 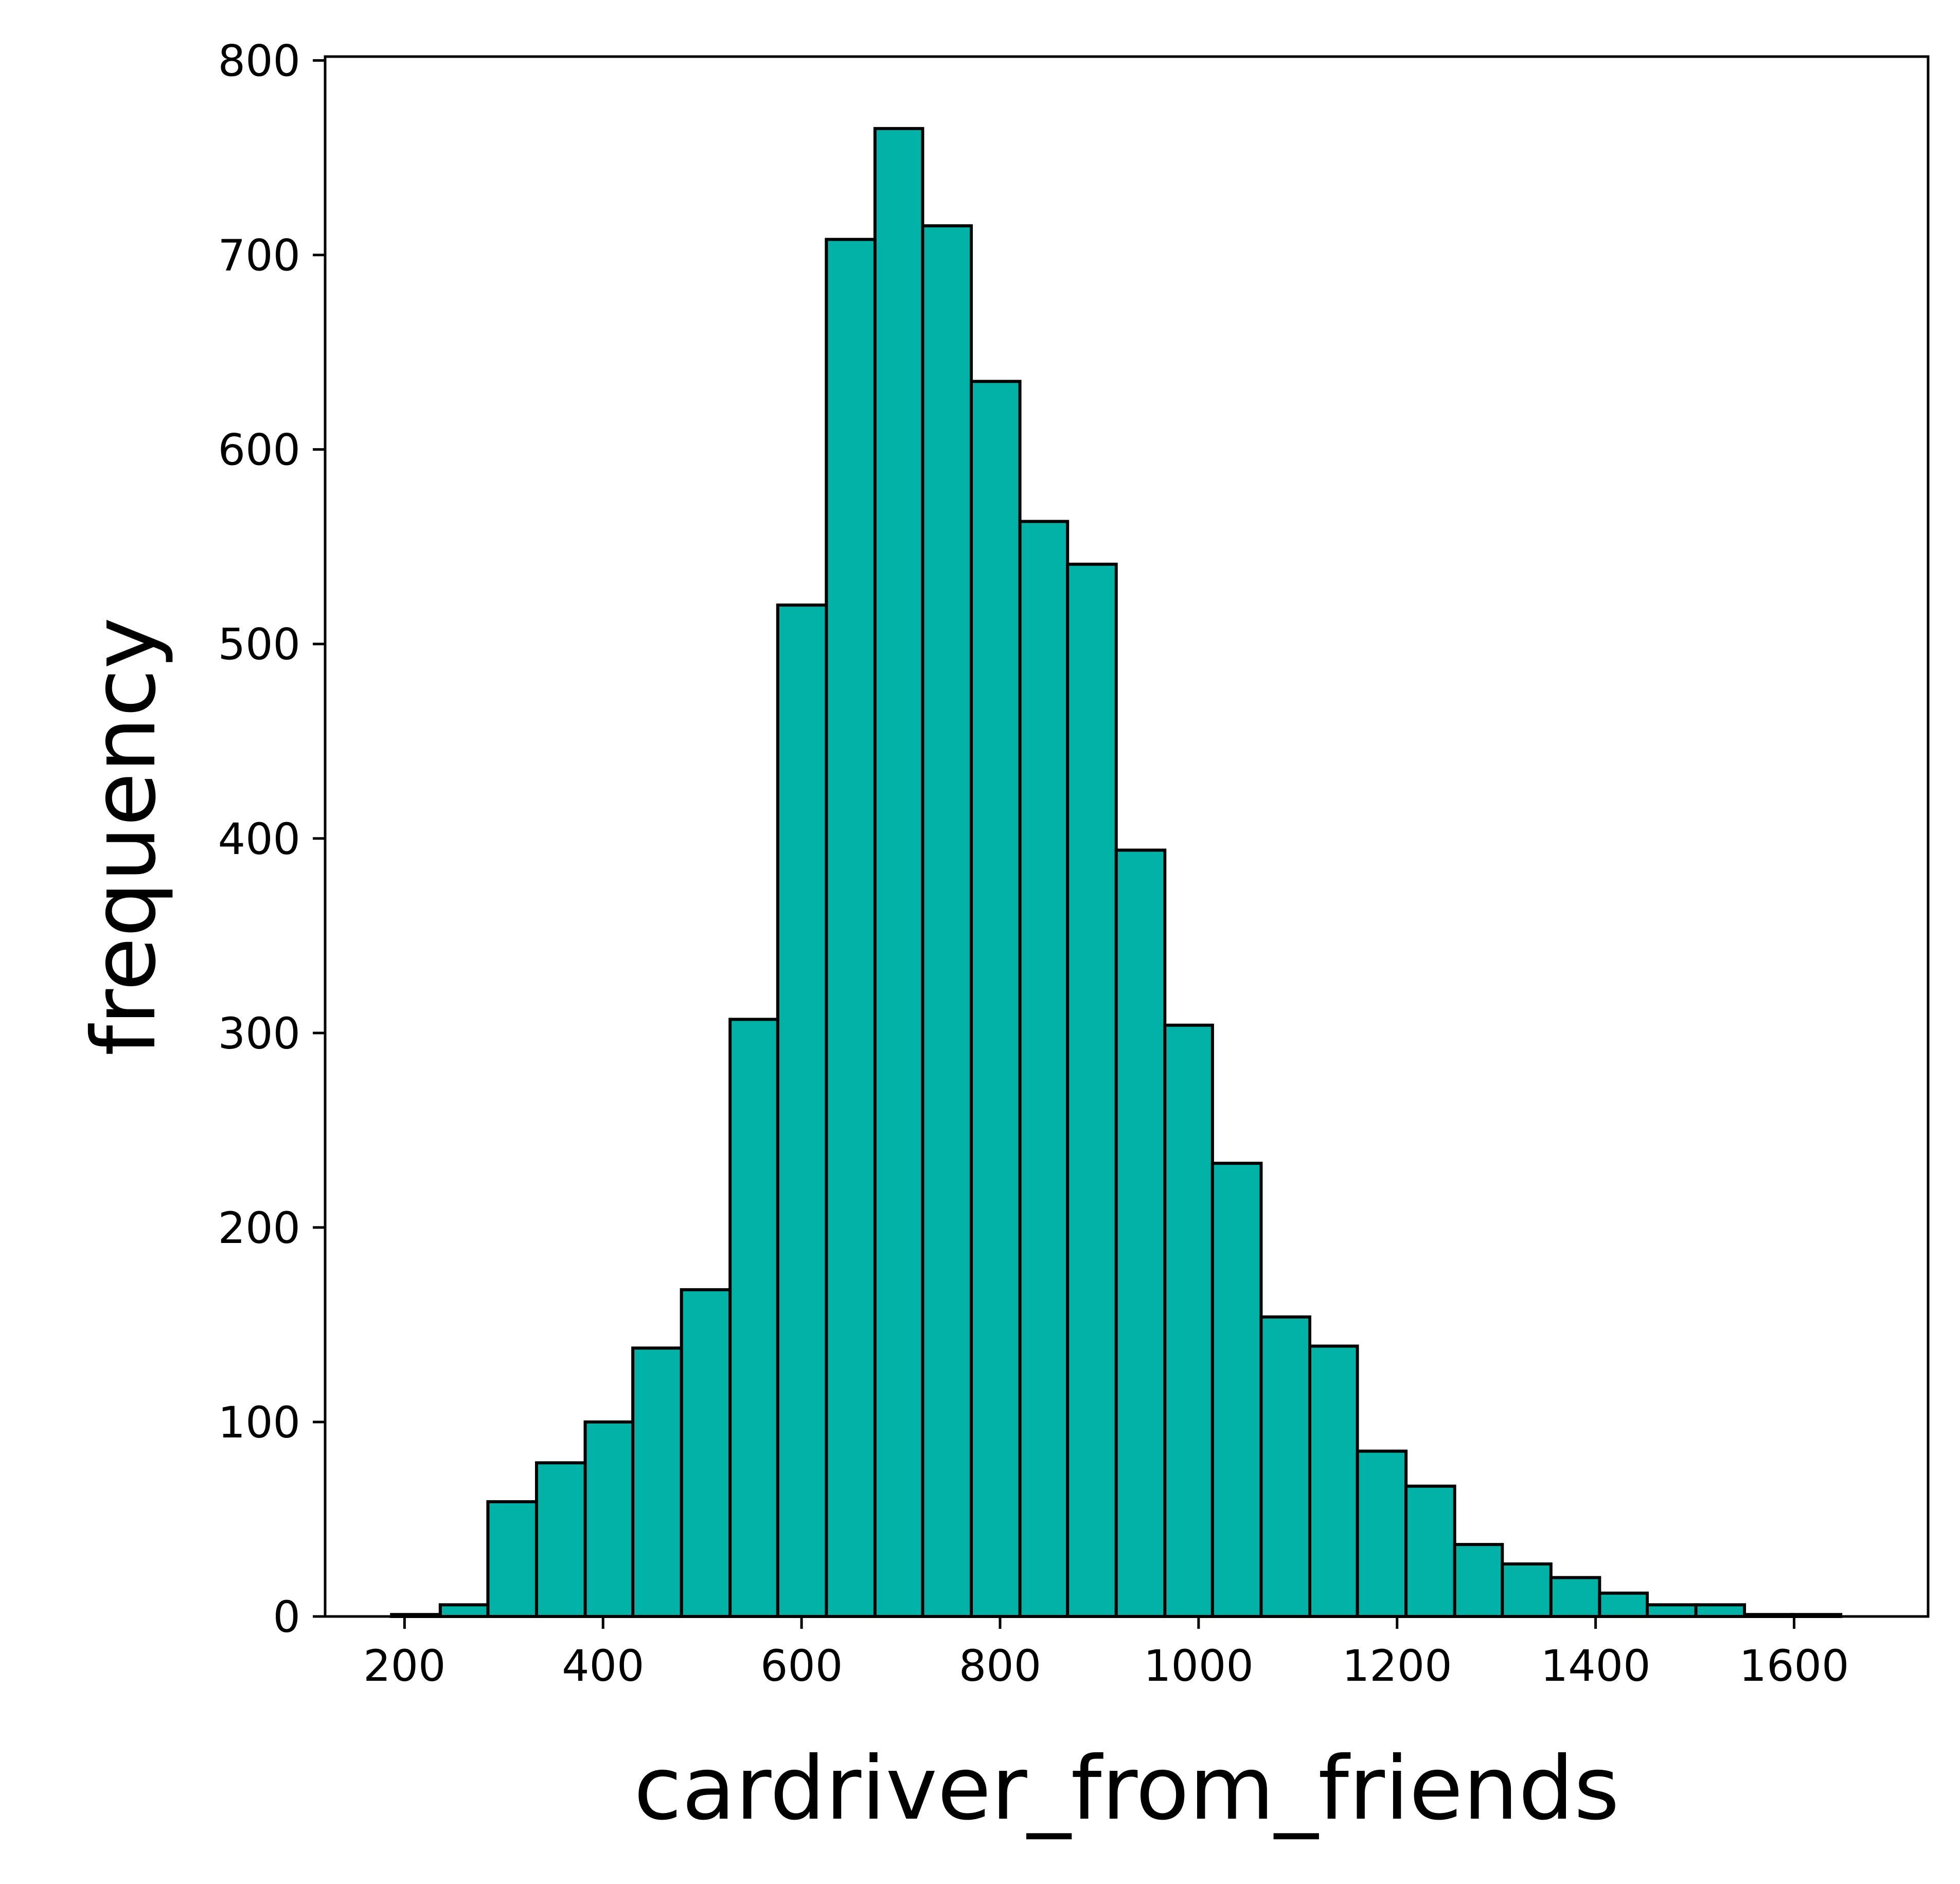 I want to click on y-tick-label: 500, so click(x=259, y=644).